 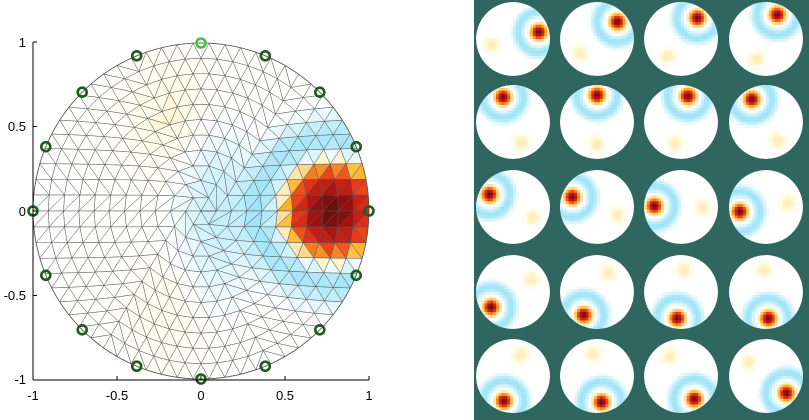 I want to click on x-tick-label: 1, so click(x=368, y=395).